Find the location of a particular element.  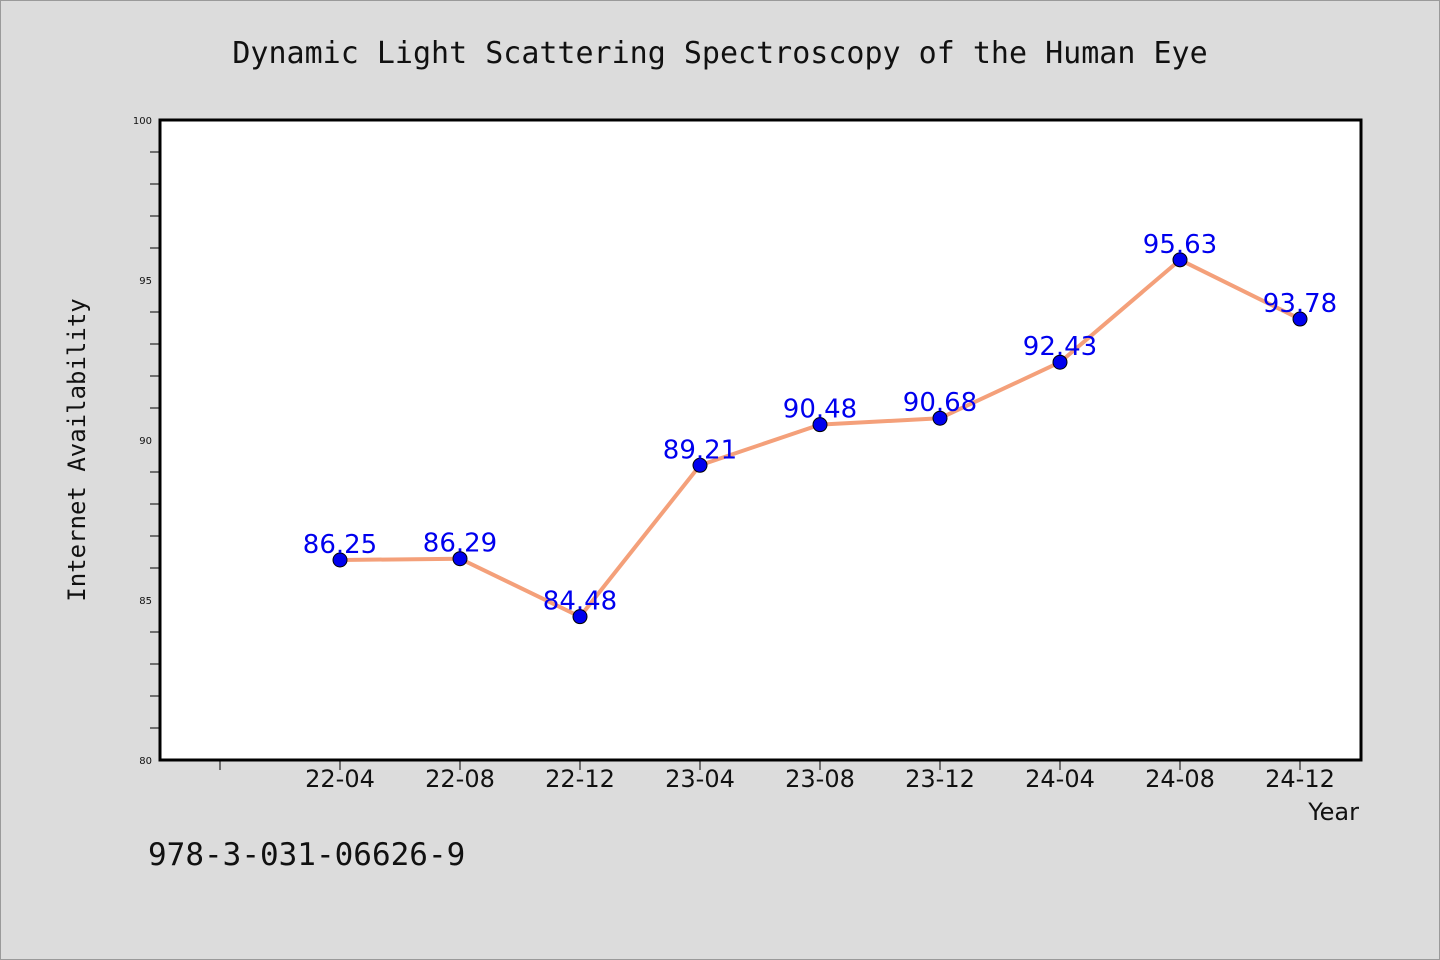

y-axis-label: Internet Availability is located at coordinates (77, 449).